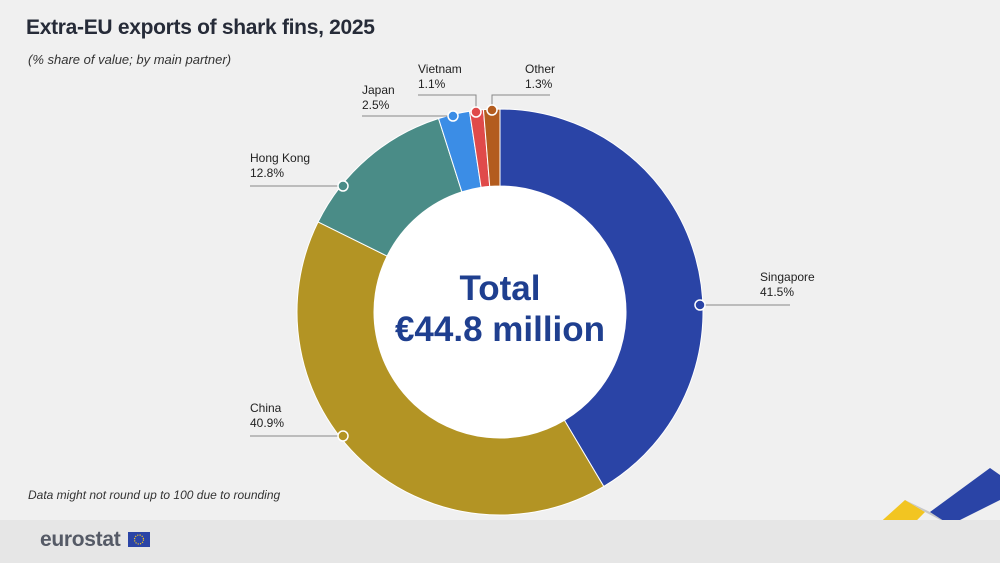 Image resolution: width=1000 pixels, height=563 pixels. I want to click on decorative-ribbon, so click(941, 494).